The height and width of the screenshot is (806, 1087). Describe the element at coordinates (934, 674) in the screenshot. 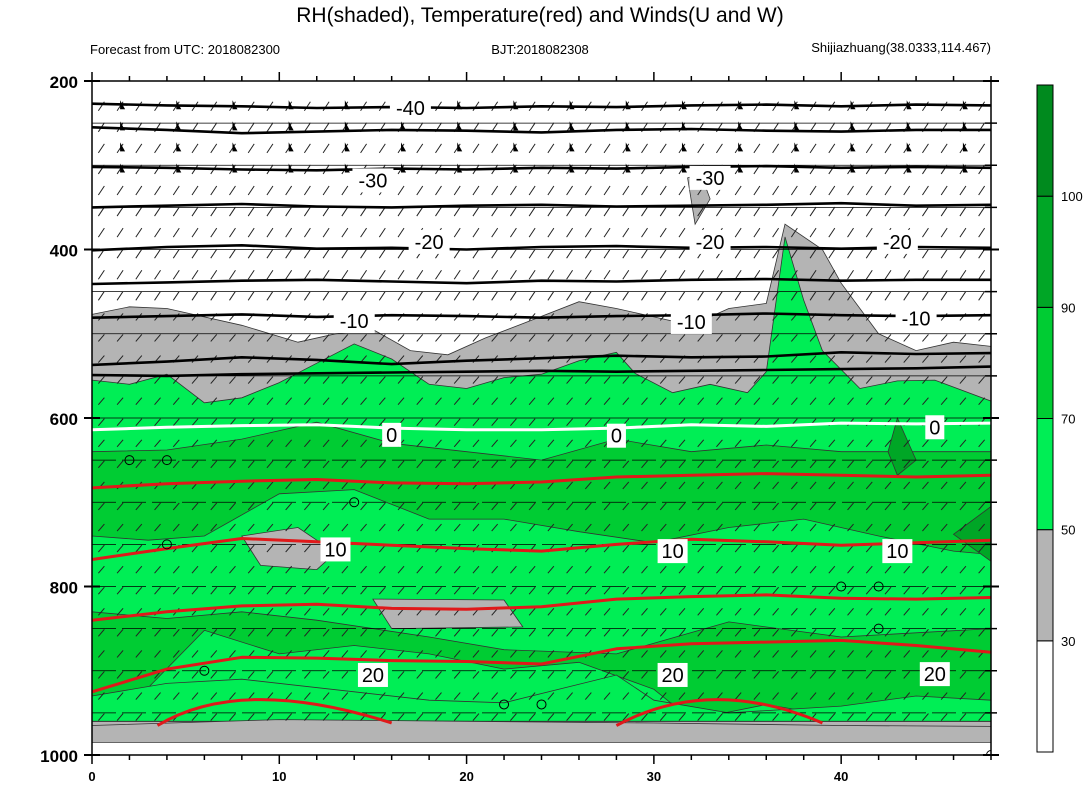

I see `contour-label-box` at that location.